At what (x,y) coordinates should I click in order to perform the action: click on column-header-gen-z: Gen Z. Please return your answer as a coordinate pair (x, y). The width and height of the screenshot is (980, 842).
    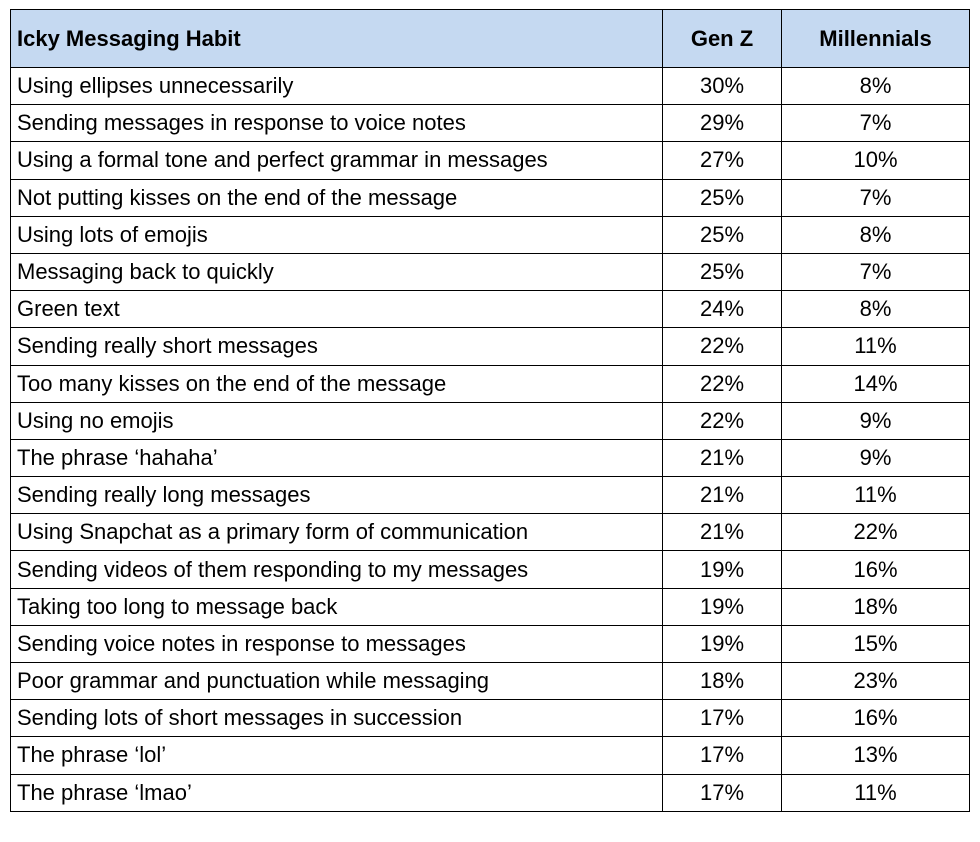
    Looking at the image, I should click on (722, 38).